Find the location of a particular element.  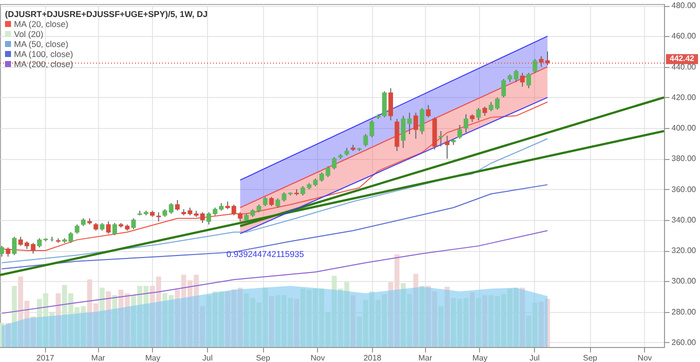

y-tick-label: 300.00 is located at coordinates (684, 281).